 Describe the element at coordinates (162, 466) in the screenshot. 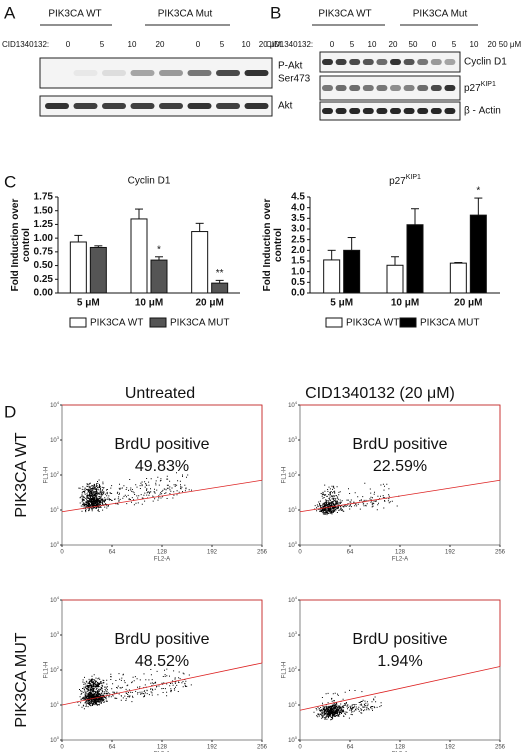

I see `gate-percent: 49.83%` at that location.